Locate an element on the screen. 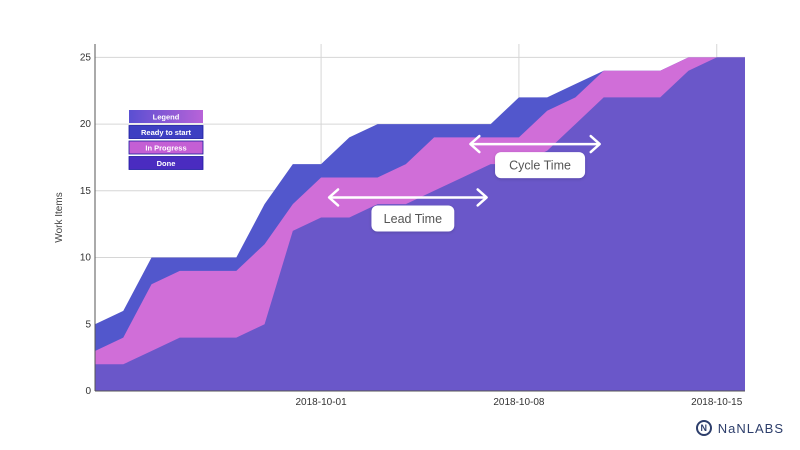  cycle-time-arrow-head-right is located at coordinates (595, 144).